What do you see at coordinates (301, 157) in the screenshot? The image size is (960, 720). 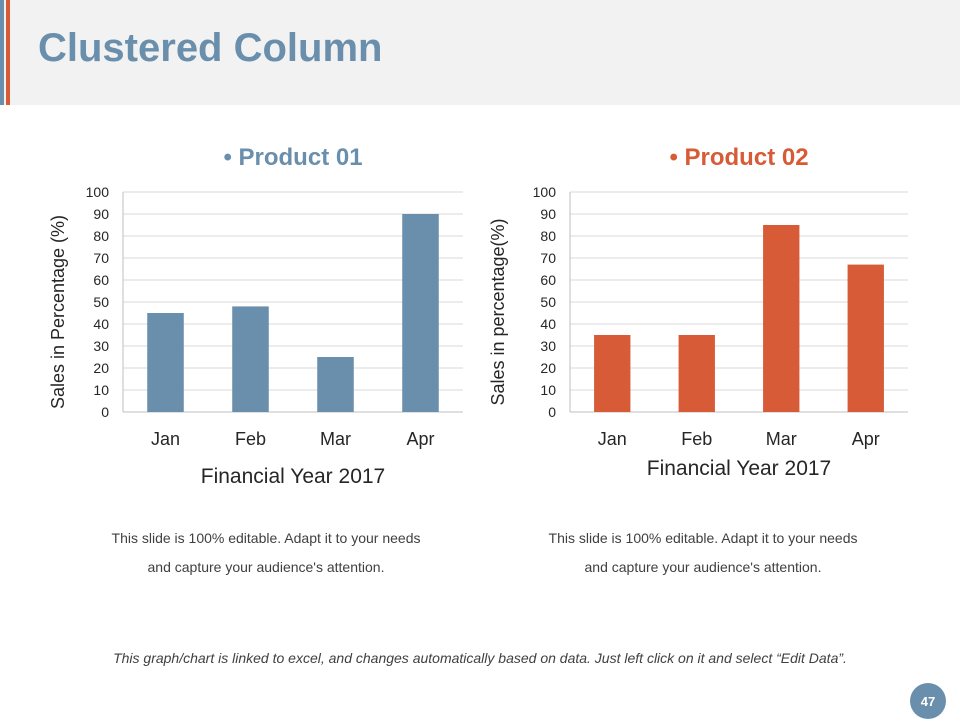 I see `title-text: Product 01` at bounding box center [301, 157].